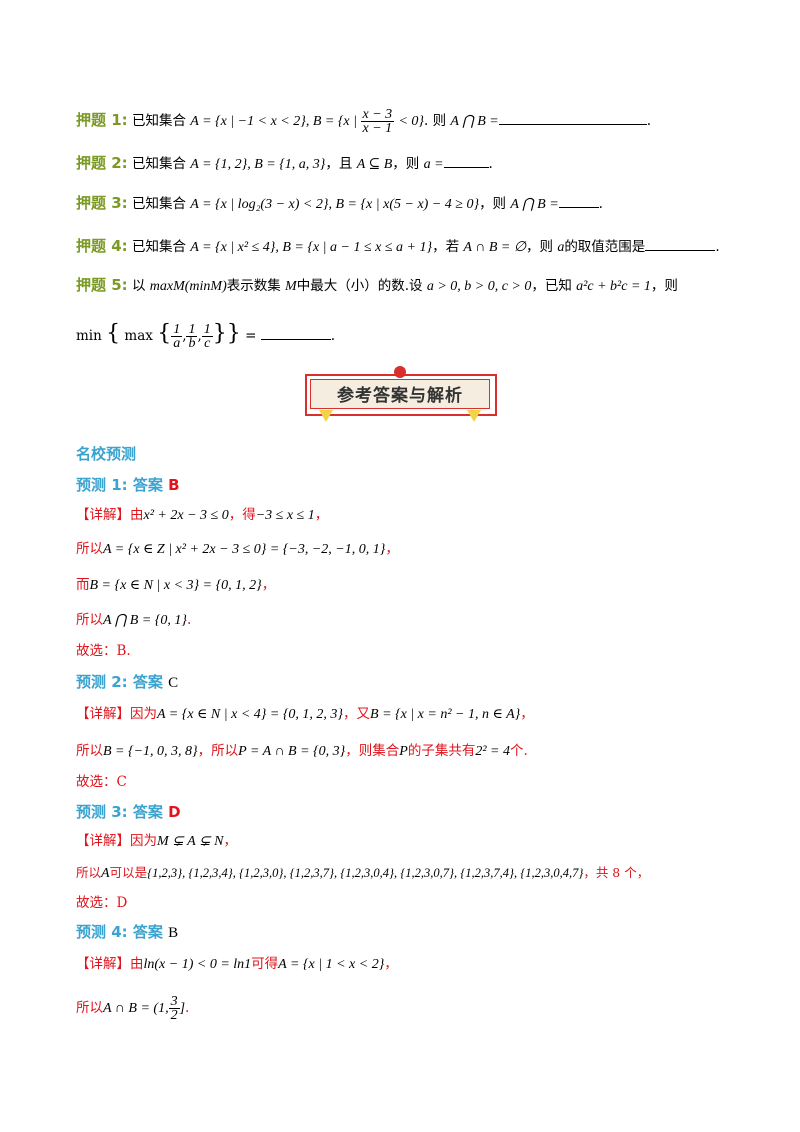  I want to click on answer-1-line-4: 所以A ⋂ B = {0, 1}., so click(134, 620).